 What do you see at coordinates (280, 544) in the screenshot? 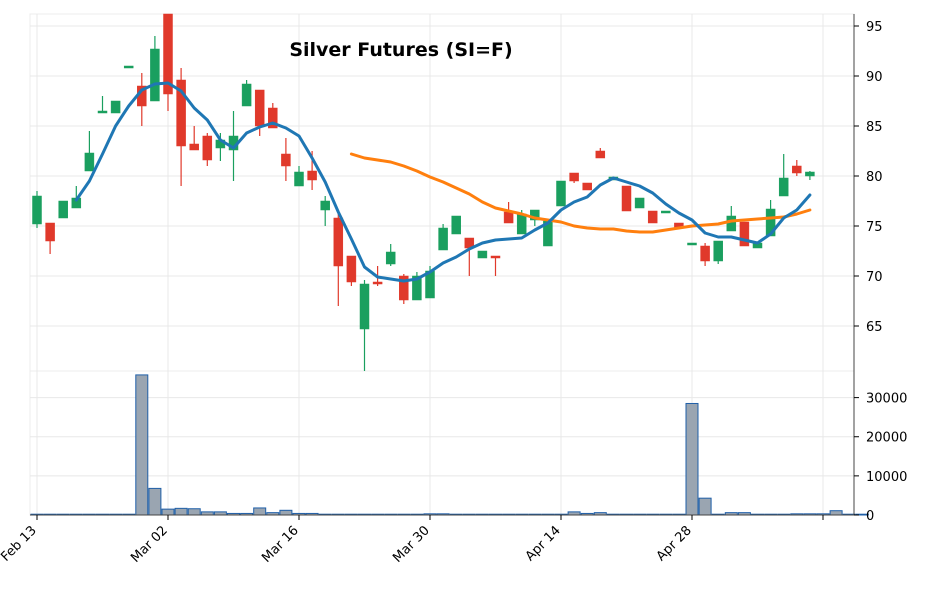
I see `x-tick-label: Mar 16` at bounding box center [280, 544].